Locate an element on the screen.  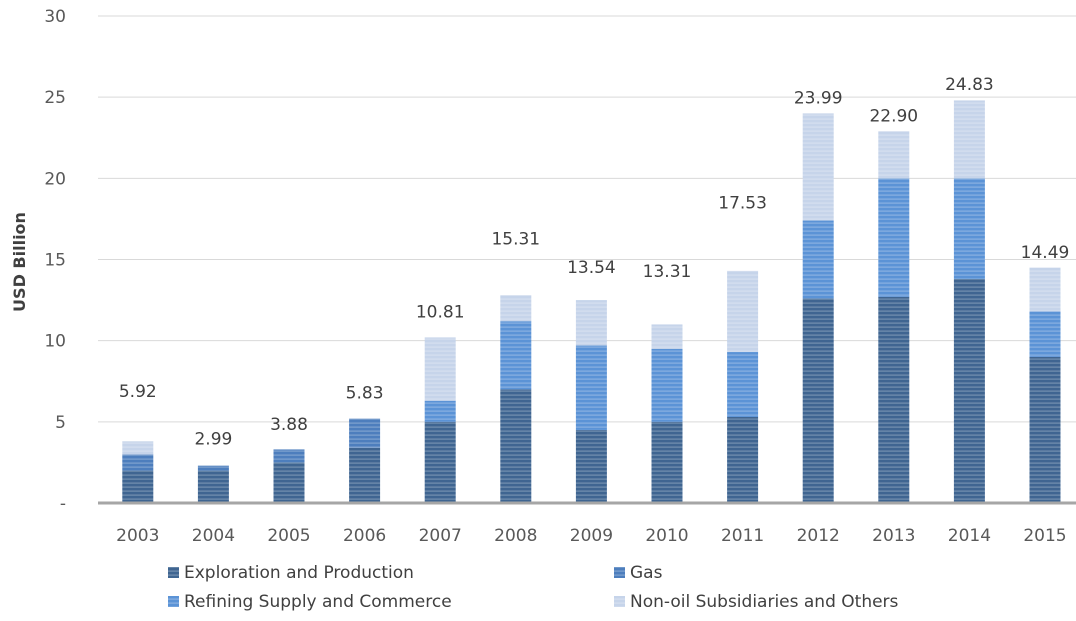
y-tick-label: 10 is located at coordinates (55, 342).